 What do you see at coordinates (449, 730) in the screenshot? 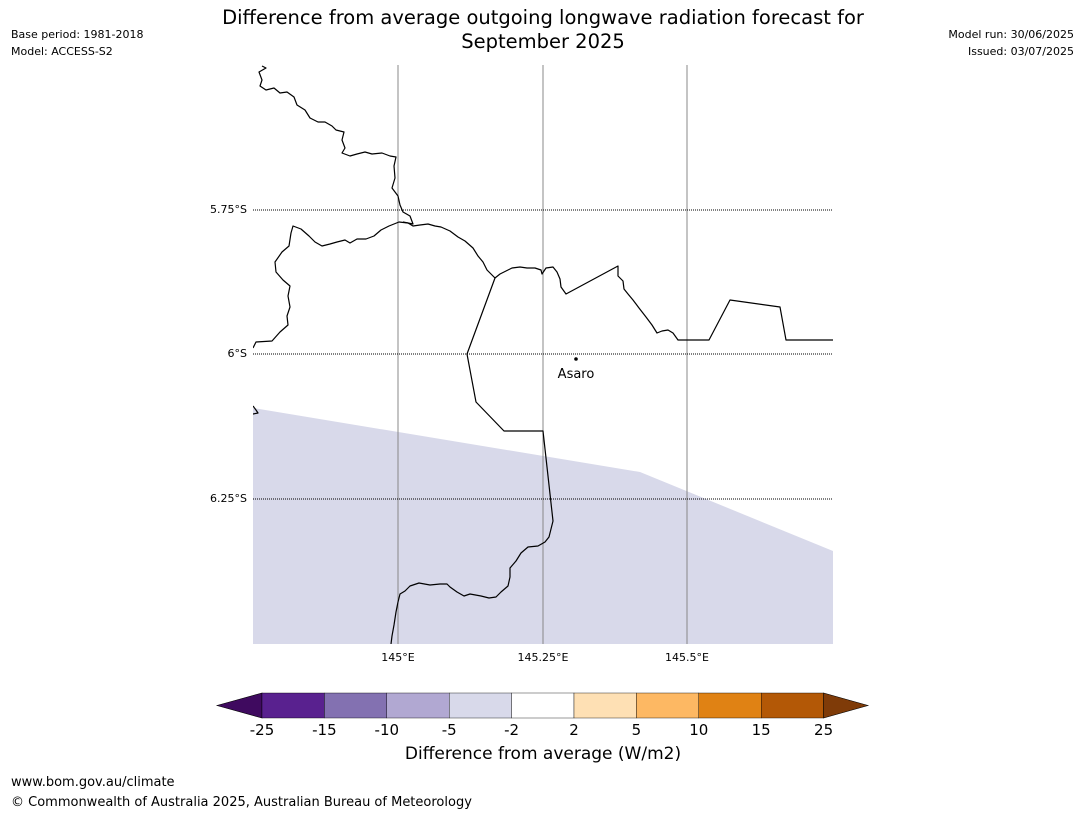
I see `colorbar-tick-label: -5` at bounding box center [449, 730].